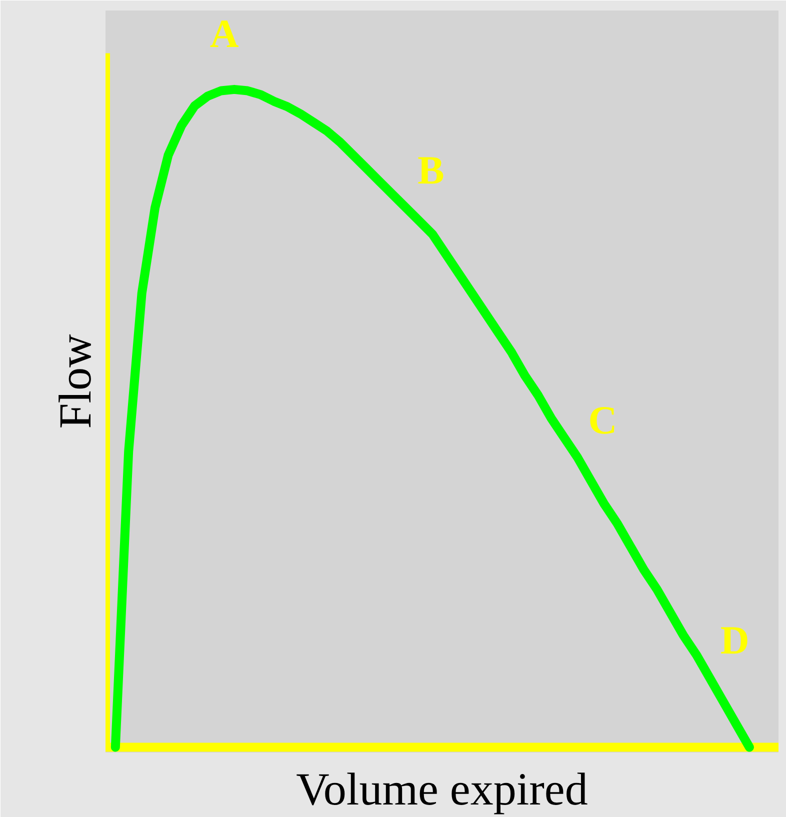 The width and height of the screenshot is (786, 817). Describe the element at coordinates (735, 640) in the screenshot. I see `annotation: D` at that location.